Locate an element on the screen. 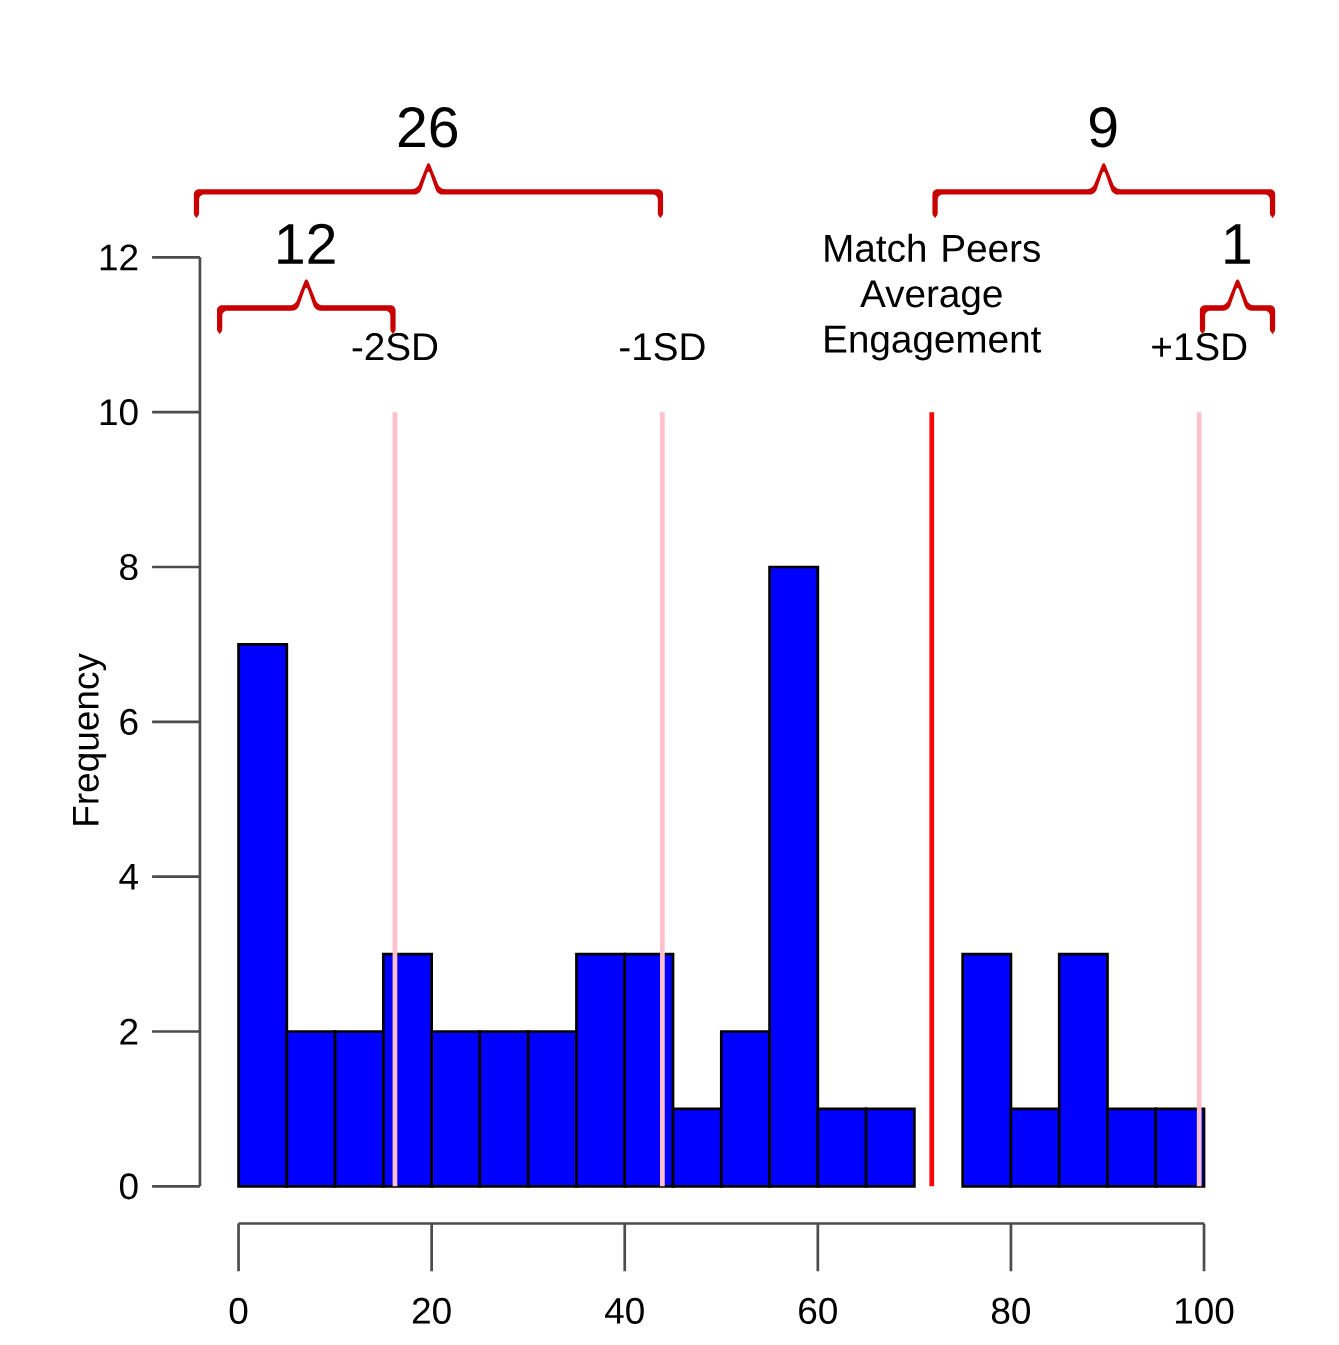  annotation: 12 is located at coordinates (306, 243).